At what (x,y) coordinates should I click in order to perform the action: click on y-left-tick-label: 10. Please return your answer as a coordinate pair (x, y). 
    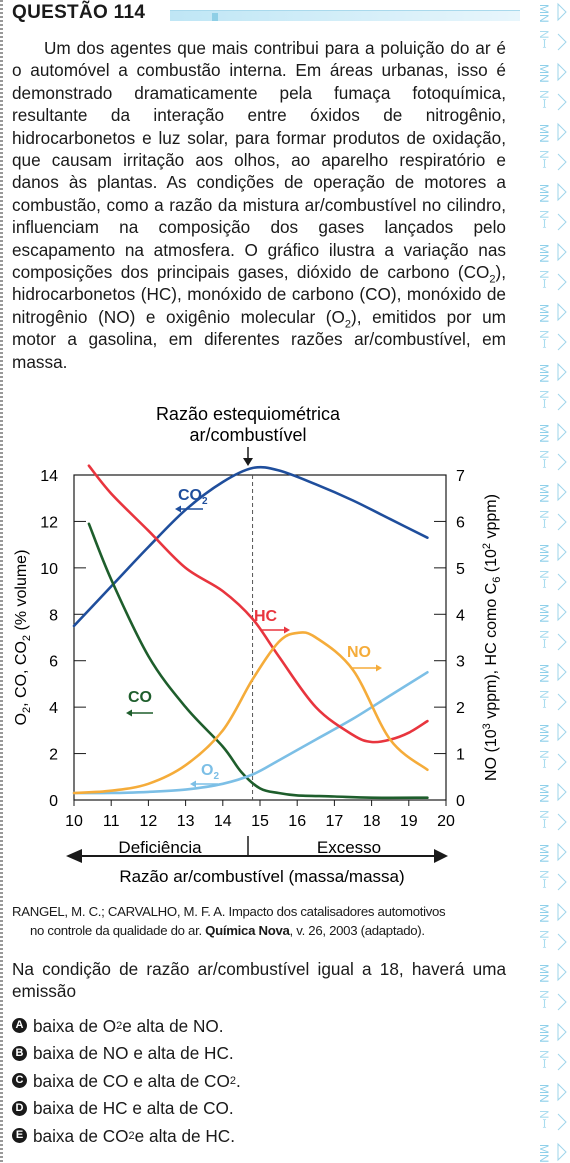
    Looking at the image, I should click on (49, 569).